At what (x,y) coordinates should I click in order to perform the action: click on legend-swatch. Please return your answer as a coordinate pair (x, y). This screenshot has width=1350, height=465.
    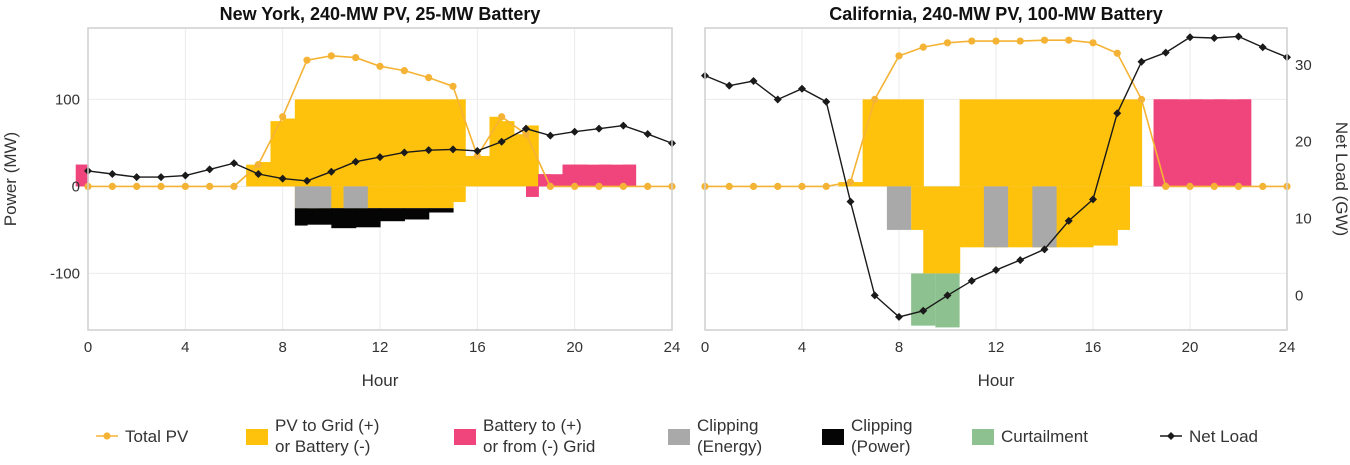
    Looking at the image, I should click on (833, 437).